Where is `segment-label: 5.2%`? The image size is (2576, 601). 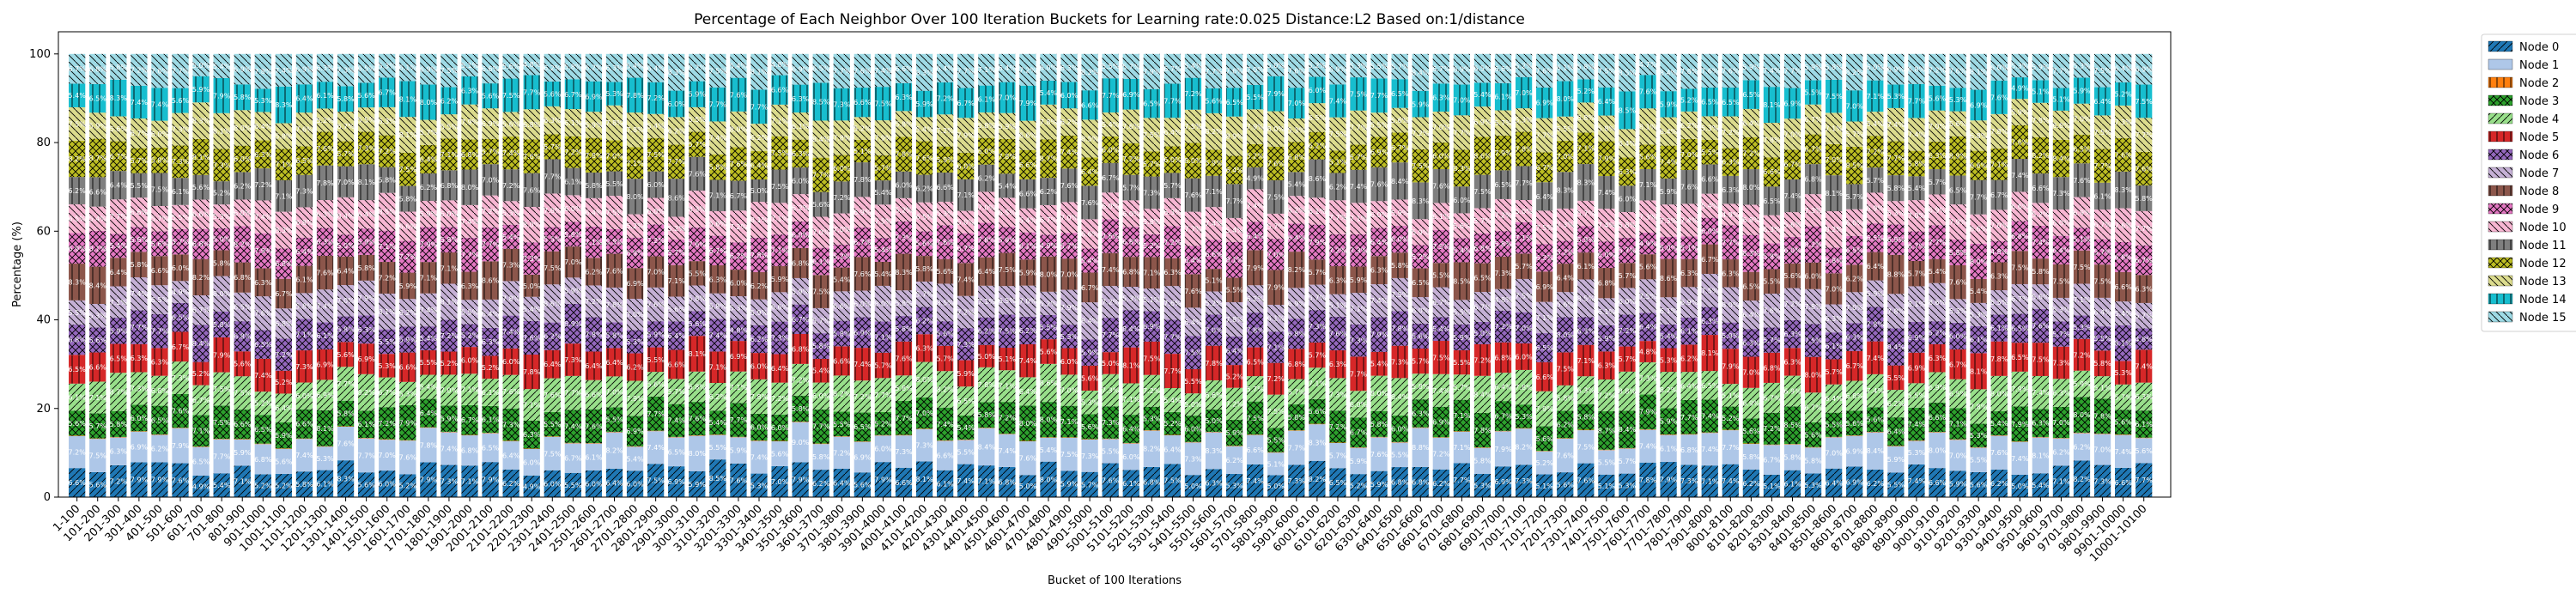
segment-label: 5.2% is located at coordinates (1049, 303).